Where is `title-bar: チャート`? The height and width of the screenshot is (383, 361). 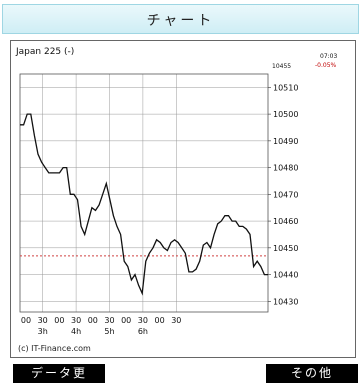
title-bar: チャート is located at coordinates (180, 19).